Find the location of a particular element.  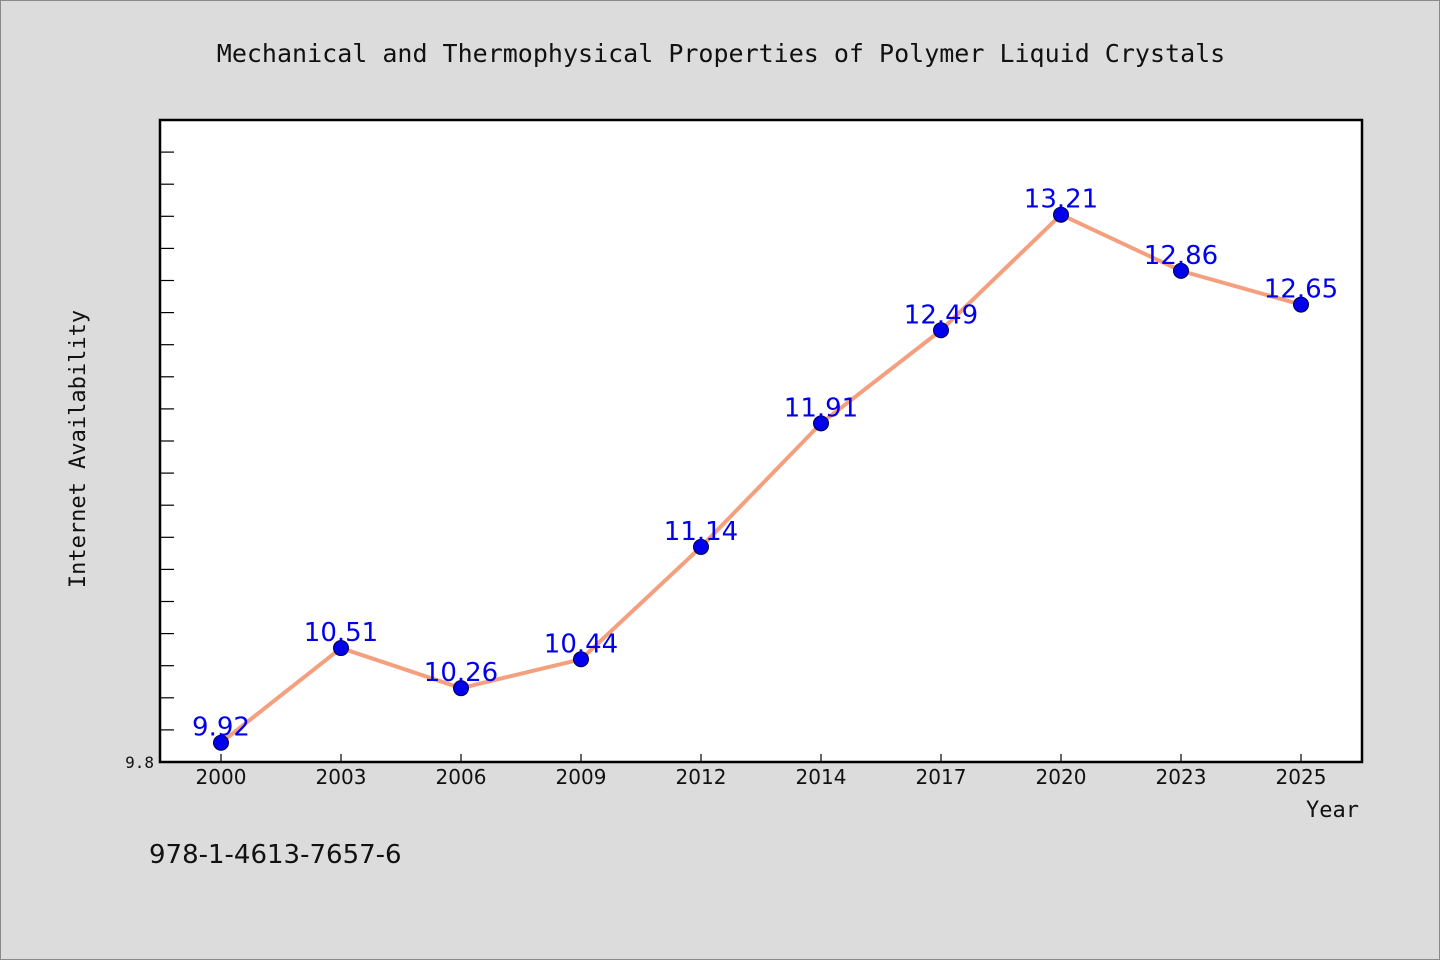

data-label: 9.92 is located at coordinates (221, 728).